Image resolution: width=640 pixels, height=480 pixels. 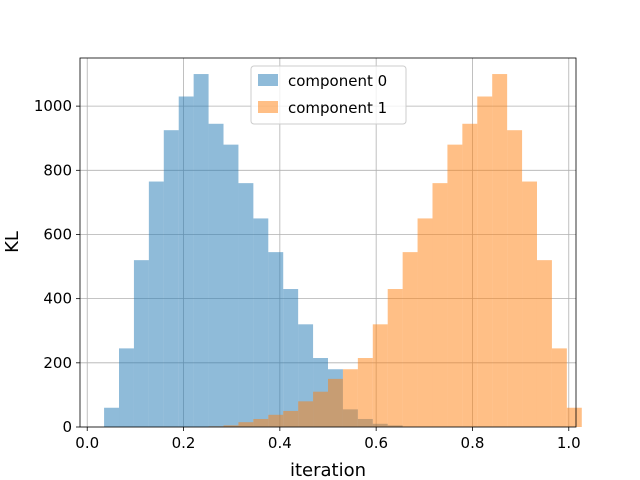 What do you see at coordinates (57, 170) in the screenshot?
I see `y-tick-label-4: 800` at bounding box center [57, 170].